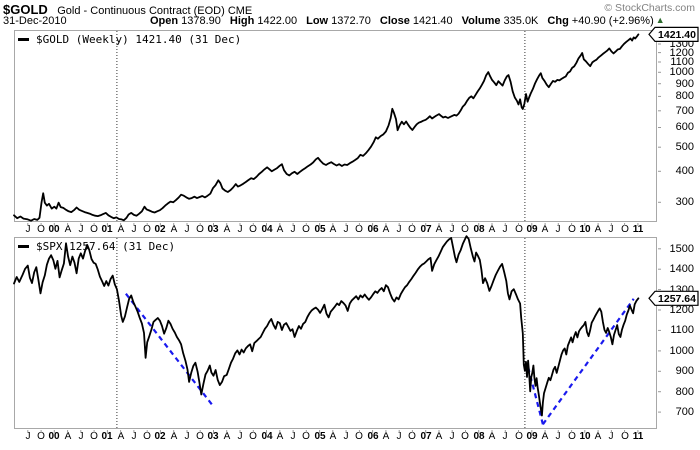 The width and height of the screenshot is (700, 450). I want to click on spx-legend: $SPX 1257.64 (31 Dec), so click(96, 246).